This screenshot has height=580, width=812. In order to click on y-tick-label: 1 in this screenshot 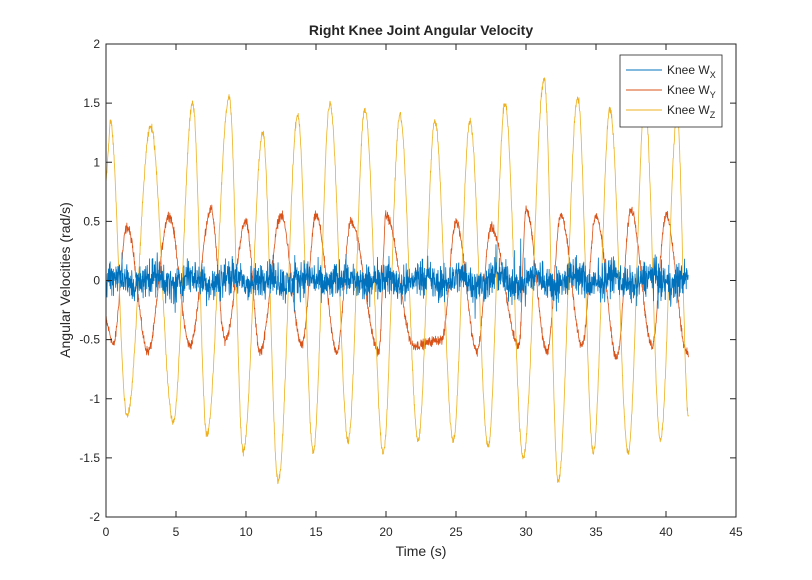, I will do `click(96, 162)`.